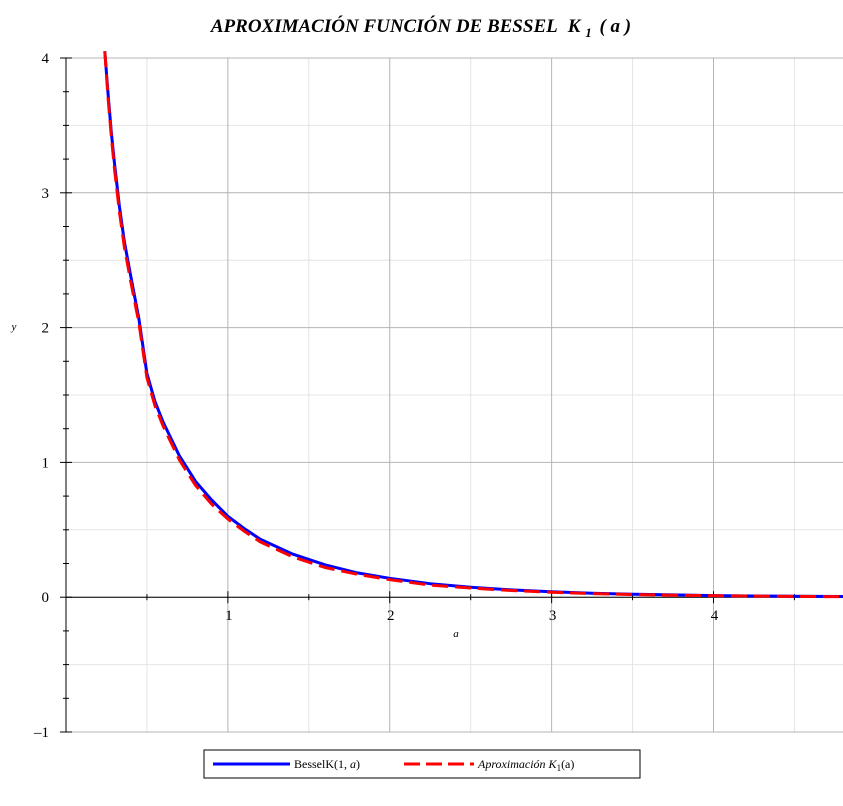 This screenshot has height=806, width=843. Describe the element at coordinates (46, 59) in the screenshot. I see `y-tick-label: 4` at that location.